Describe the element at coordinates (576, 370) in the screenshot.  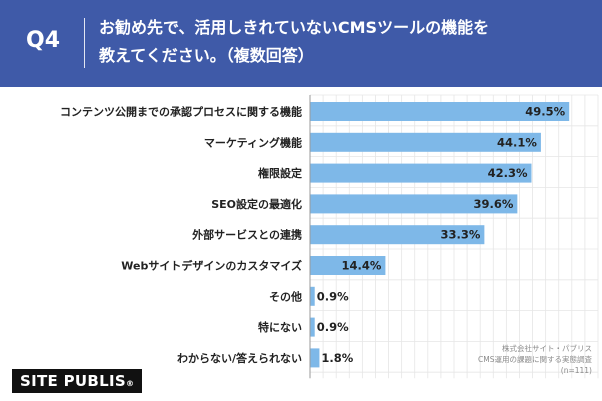
I see `source-sample-size: (n=111)` at that location.